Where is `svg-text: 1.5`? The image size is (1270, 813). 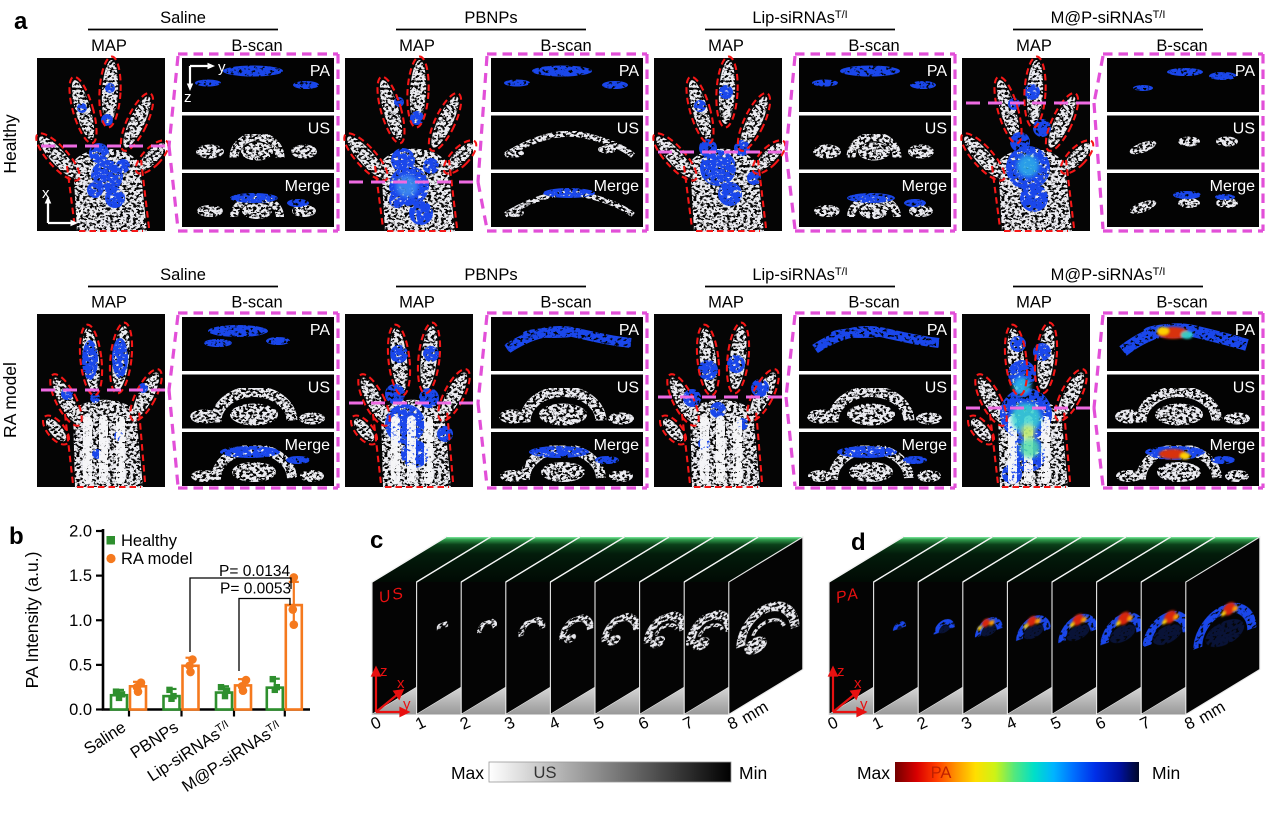
svg-text: 1.5 is located at coordinates (80, 576).